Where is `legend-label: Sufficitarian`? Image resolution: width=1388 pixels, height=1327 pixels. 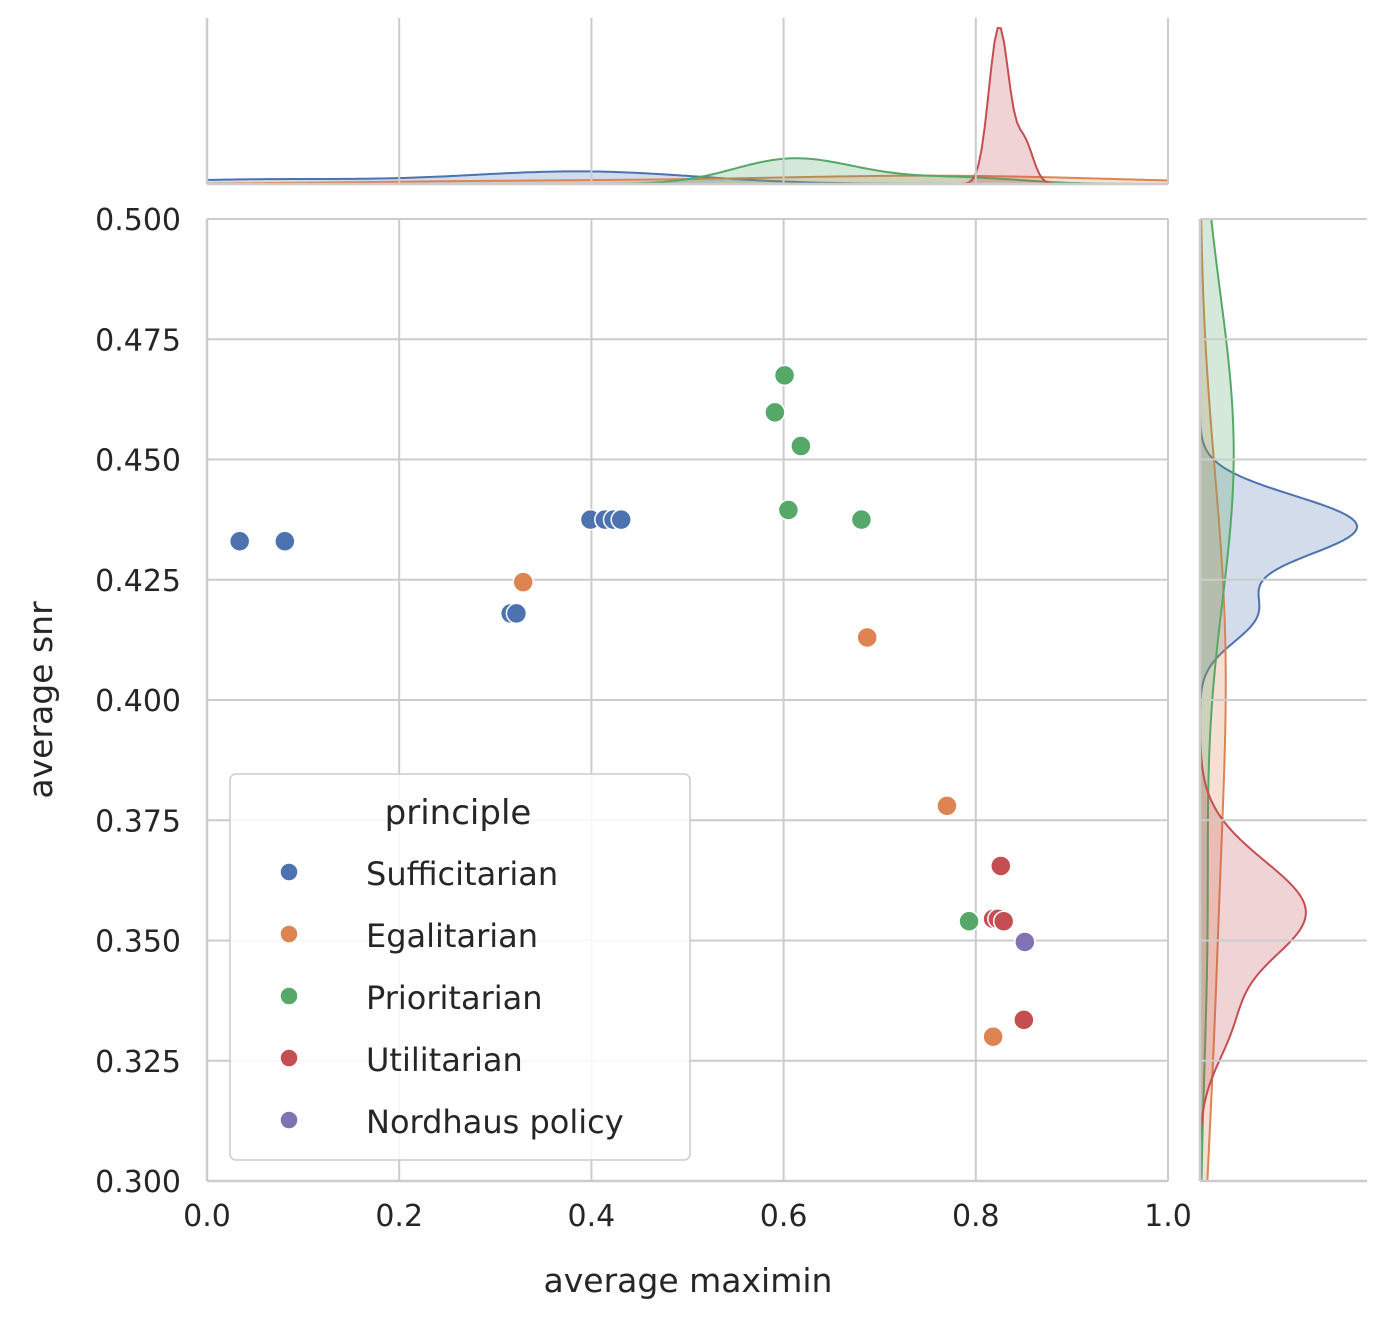
legend-label: Sufficitarian is located at coordinates (462, 874).